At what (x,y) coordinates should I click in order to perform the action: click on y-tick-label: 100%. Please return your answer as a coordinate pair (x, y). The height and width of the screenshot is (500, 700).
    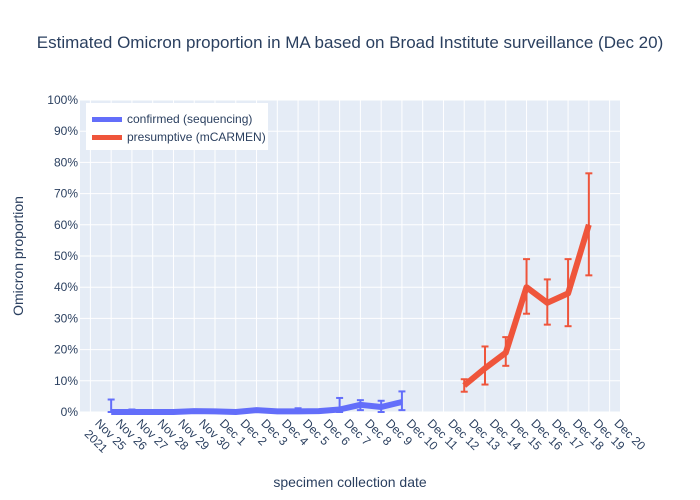
    Looking at the image, I should click on (62, 100).